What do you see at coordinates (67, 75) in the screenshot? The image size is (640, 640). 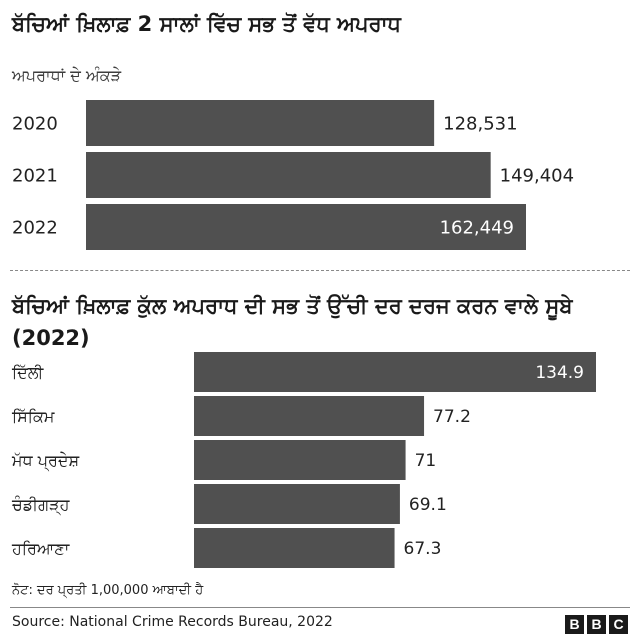 I see `chart1-subtitle: ਅਪਰਾਧਾਂ ਦੇ ਅੰਕੜੇ` at bounding box center [67, 75].